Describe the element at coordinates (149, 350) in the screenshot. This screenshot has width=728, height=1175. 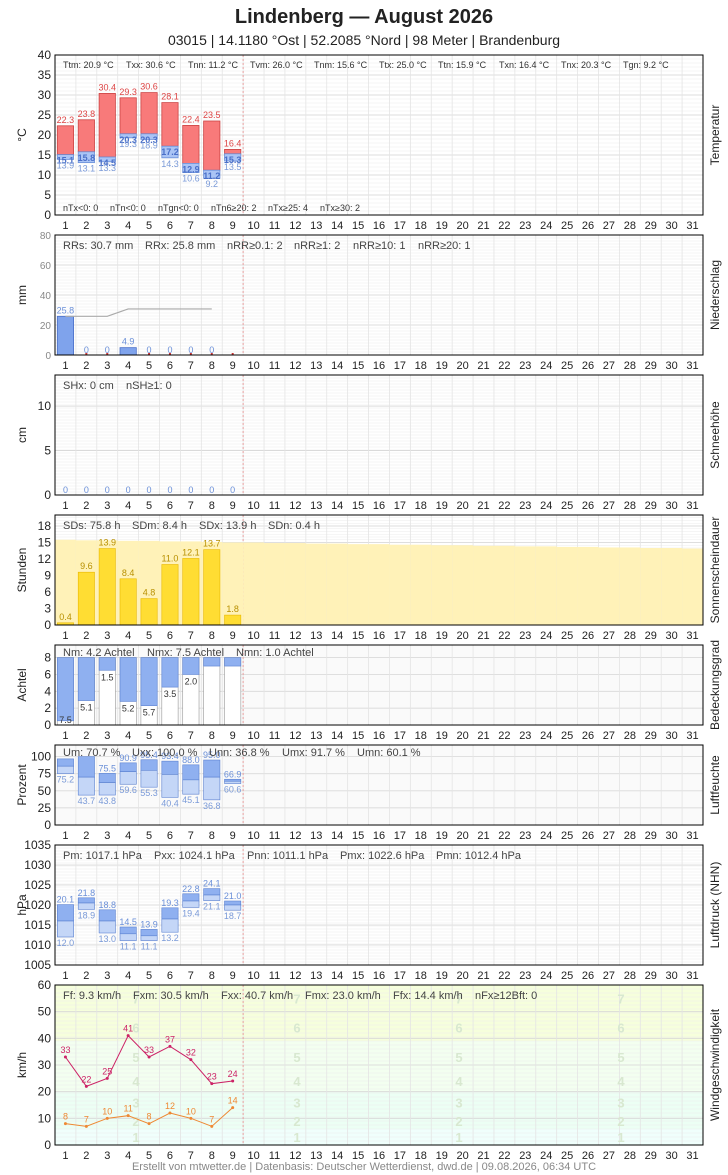
I see `precip-label: 0` at that location.